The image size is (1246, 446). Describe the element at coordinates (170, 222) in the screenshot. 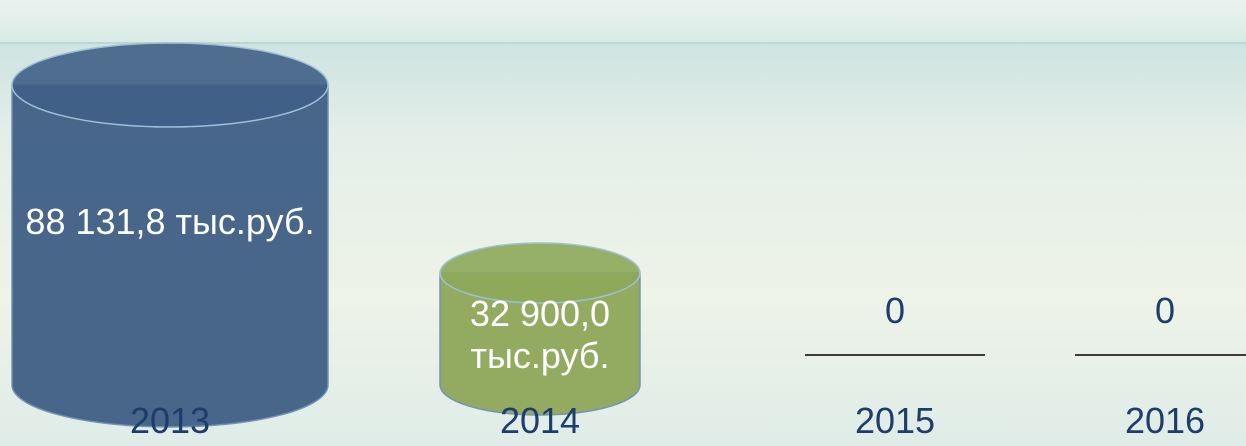

I see `value-label: 88 131,8 тыс.руб.` at that location.